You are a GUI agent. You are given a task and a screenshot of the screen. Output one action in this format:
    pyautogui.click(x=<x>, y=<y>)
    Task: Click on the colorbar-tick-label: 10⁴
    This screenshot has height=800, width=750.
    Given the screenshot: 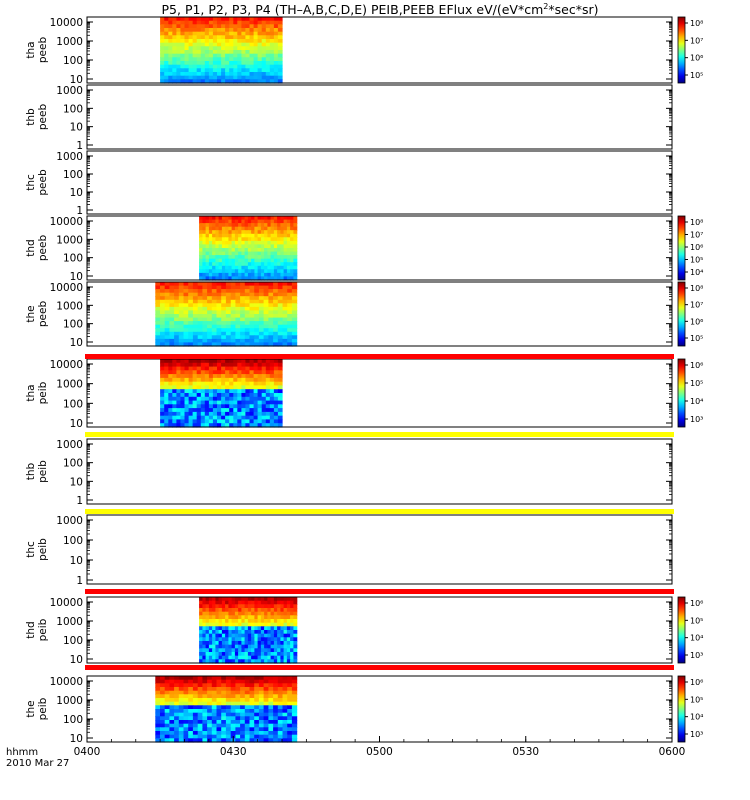 What is the action you would take?
    pyautogui.click(x=696, y=401)
    